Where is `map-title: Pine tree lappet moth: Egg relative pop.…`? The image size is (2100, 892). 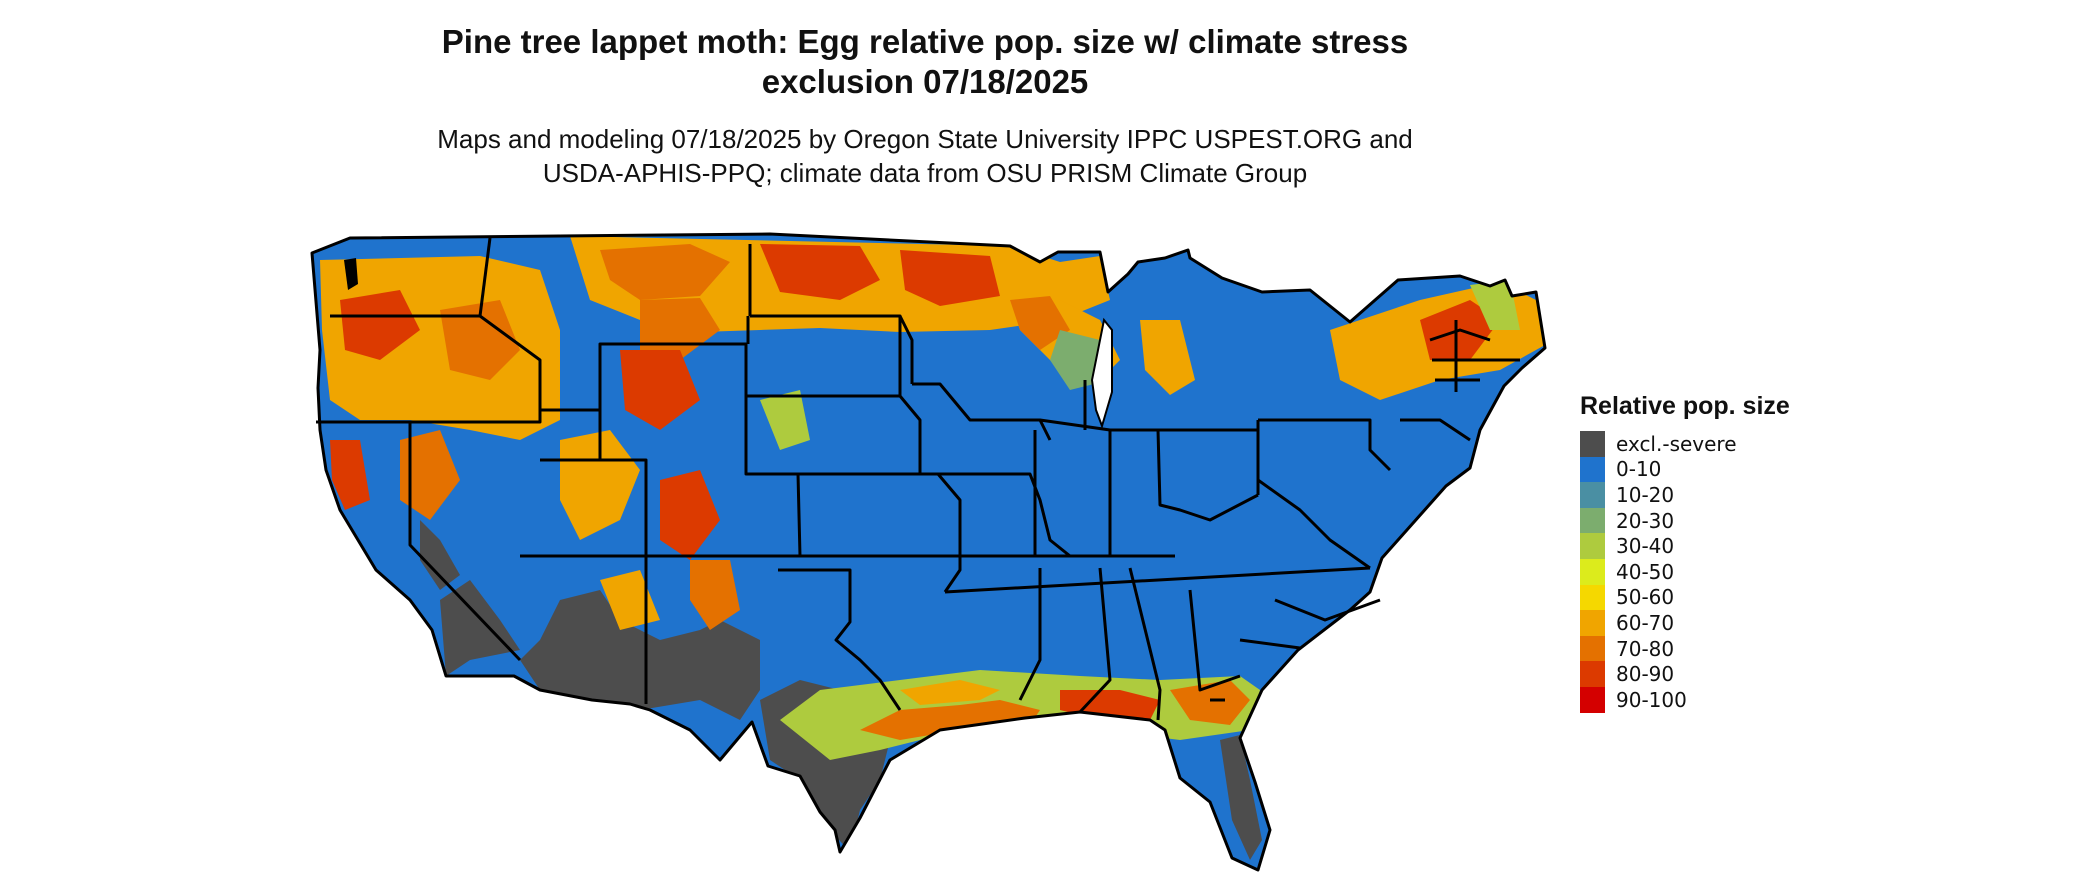 map-title: Pine tree lappet moth: Egg relative pop.… is located at coordinates (925, 62).